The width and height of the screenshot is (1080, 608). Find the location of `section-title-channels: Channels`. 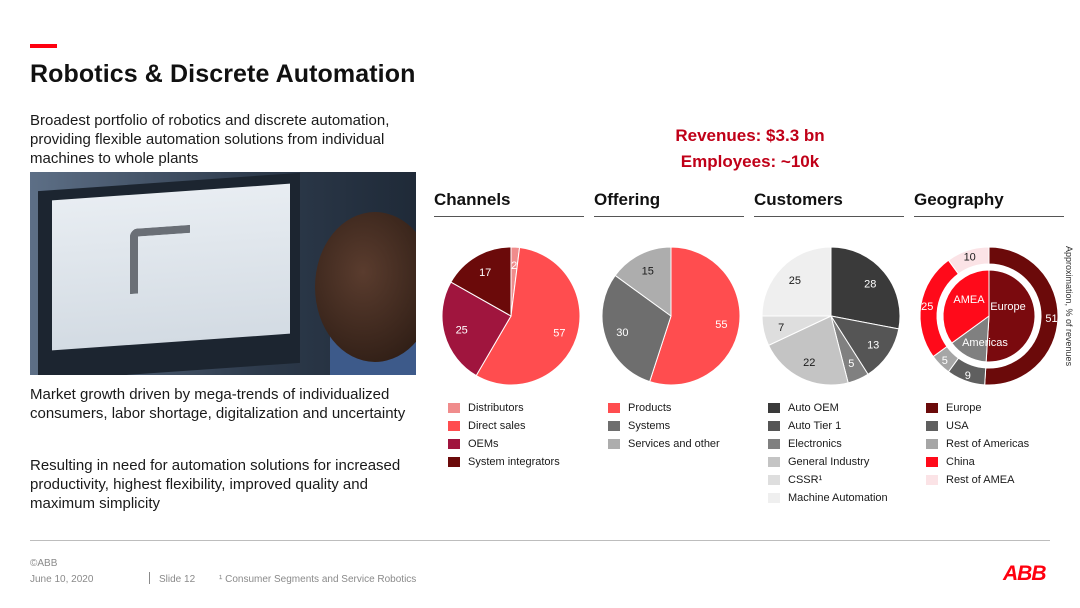

section-title-channels: Channels is located at coordinates (509, 203).